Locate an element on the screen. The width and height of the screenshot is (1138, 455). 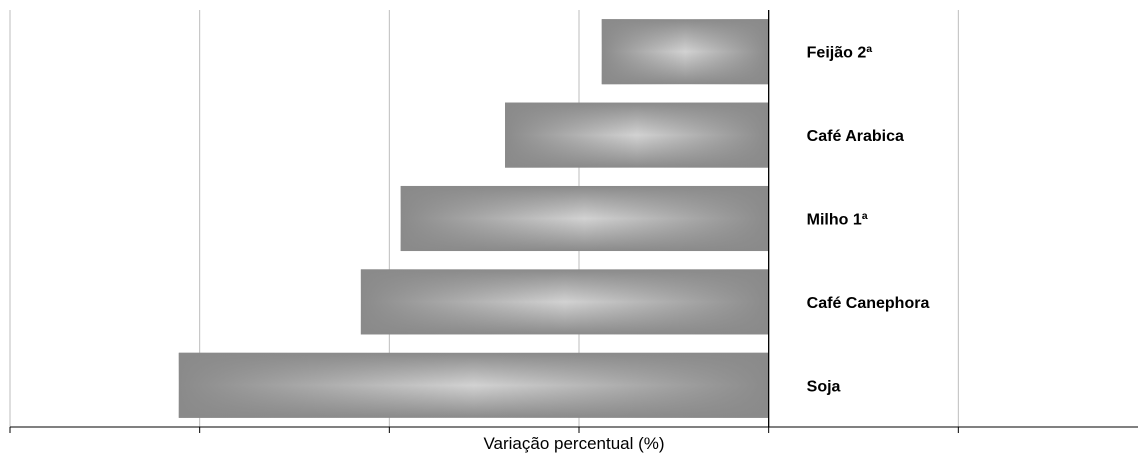
category-label: Café Canephora is located at coordinates (868, 303).